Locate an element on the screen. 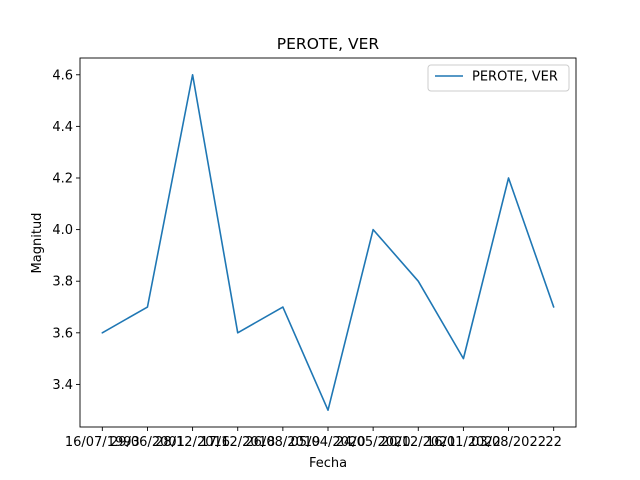 The image size is (640, 480). x-tick-label: 03/08/2022 is located at coordinates (508, 442).